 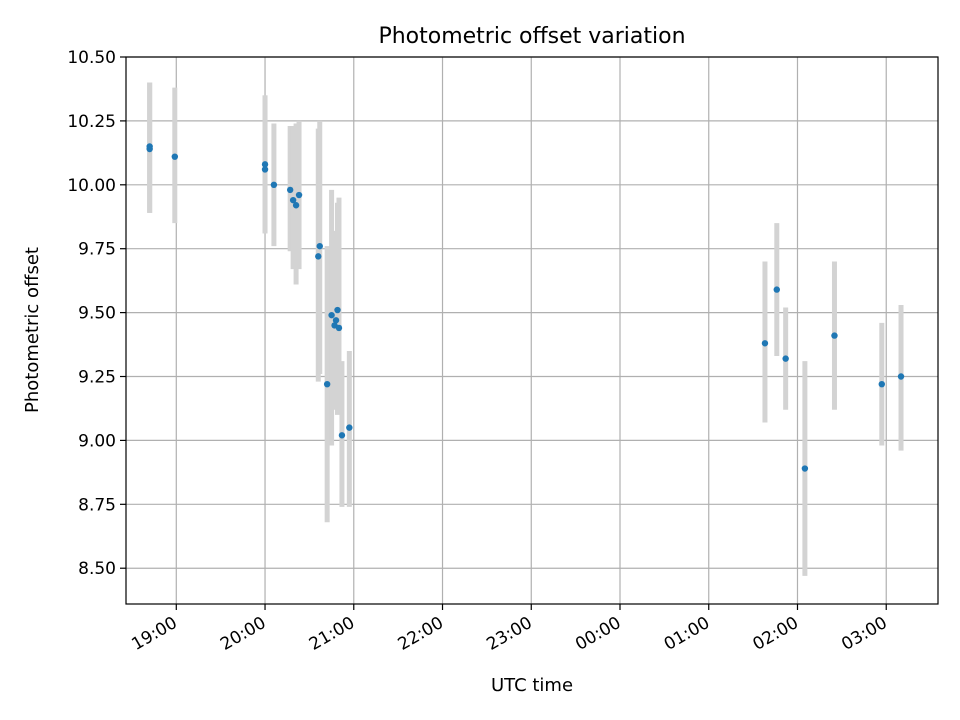 I want to click on y-tick-label: 9.75, so click(x=97, y=250).